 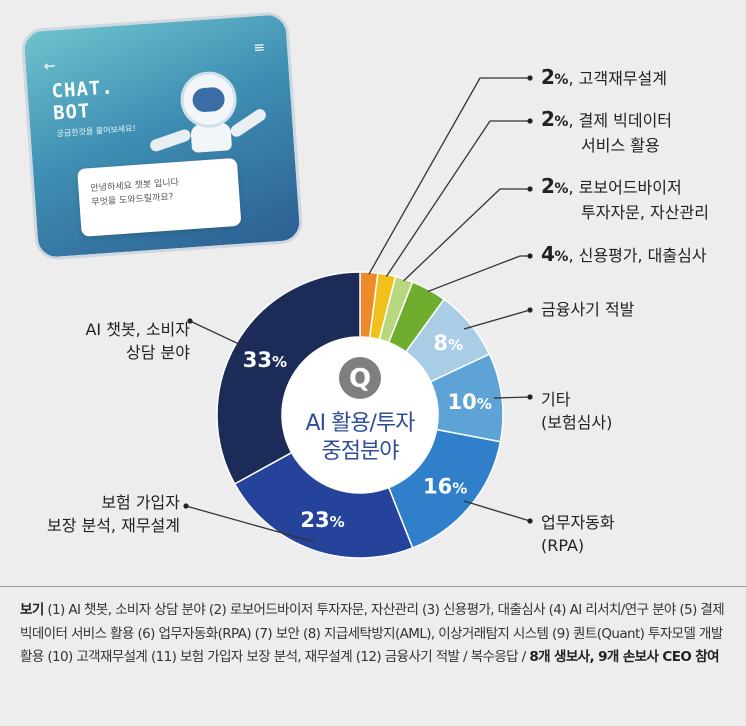 I want to click on callout-text: , 고객재무설계, so click(x=617, y=78).